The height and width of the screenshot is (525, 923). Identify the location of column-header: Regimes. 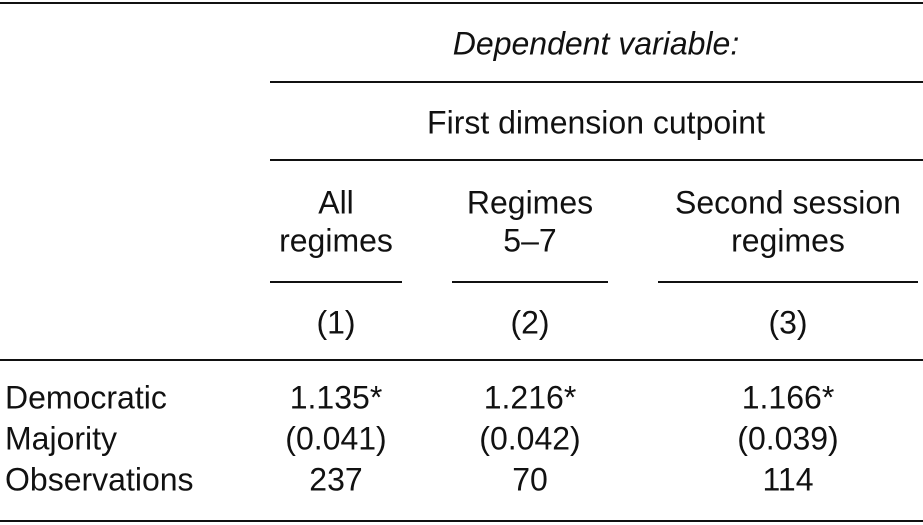
(530, 202).